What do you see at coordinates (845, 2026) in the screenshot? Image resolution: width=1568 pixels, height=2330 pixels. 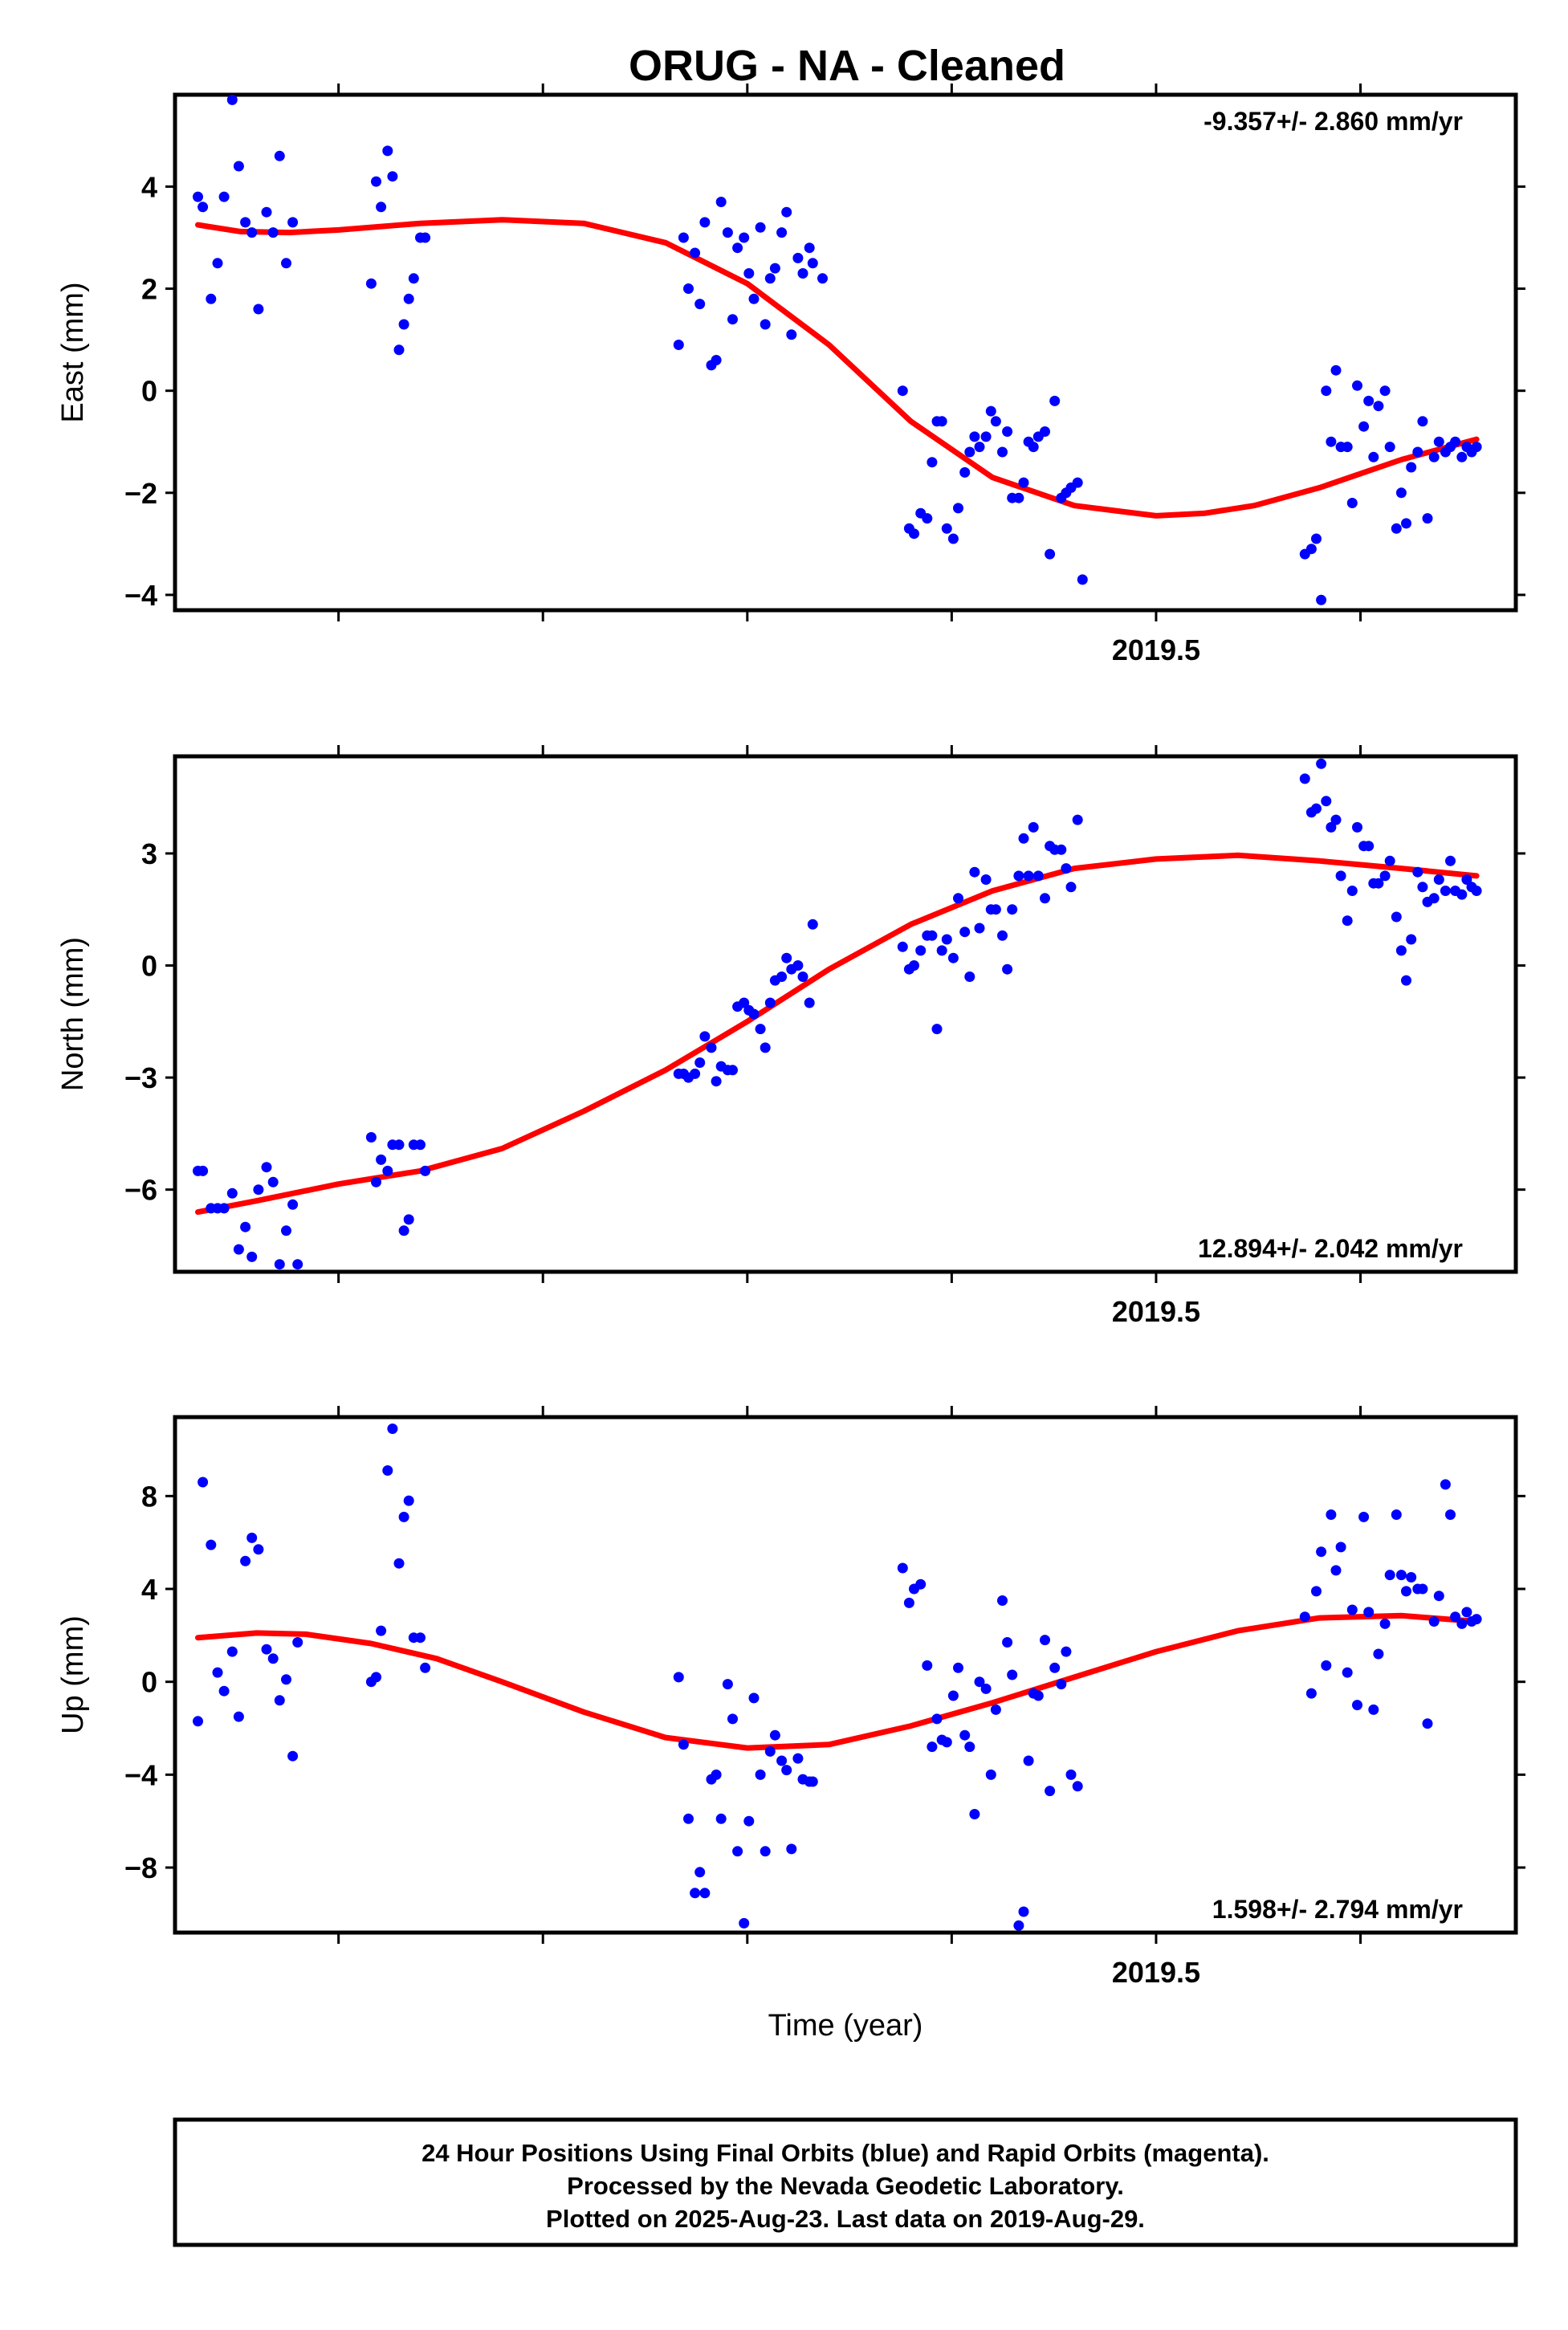 I see `x-axis-label: Time (year)` at bounding box center [845, 2026].